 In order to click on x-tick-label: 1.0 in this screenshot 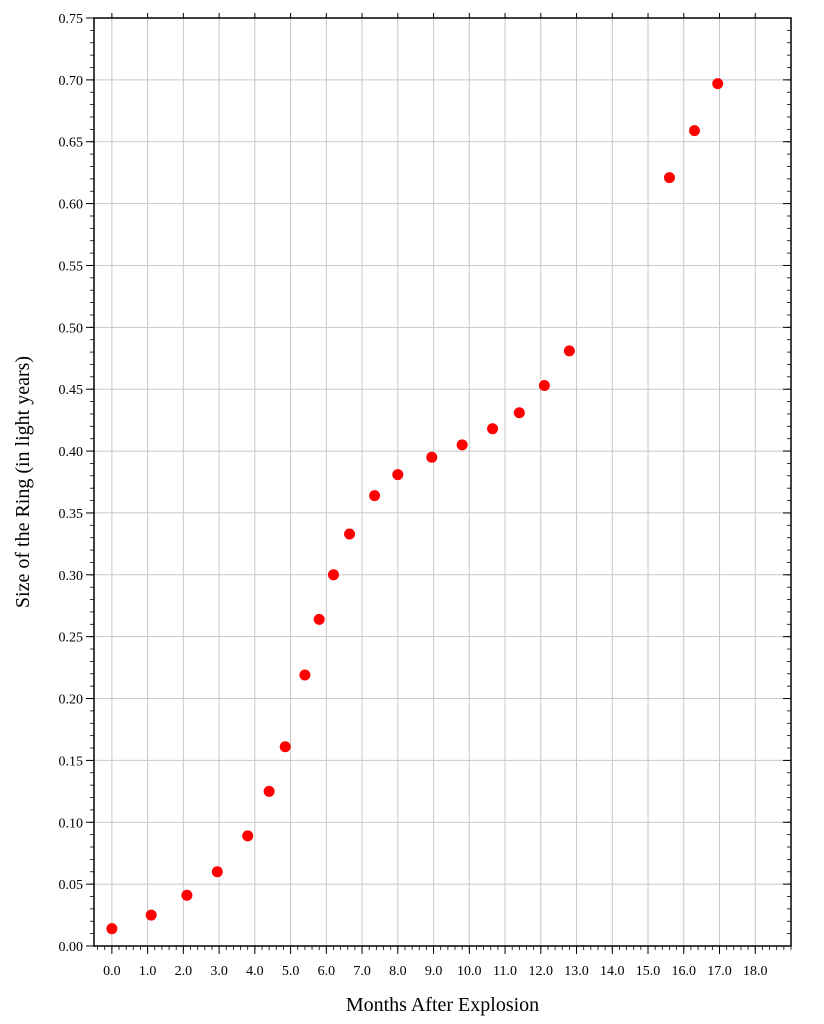, I will do `click(148, 971)`.